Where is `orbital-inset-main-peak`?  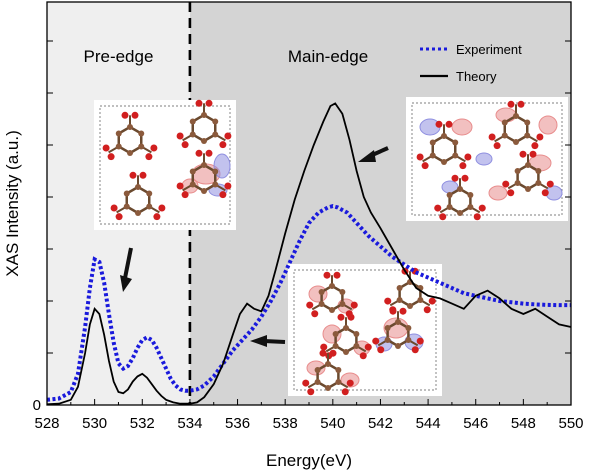 orbital-inset-main-peak is located at coordinates (487, 159).